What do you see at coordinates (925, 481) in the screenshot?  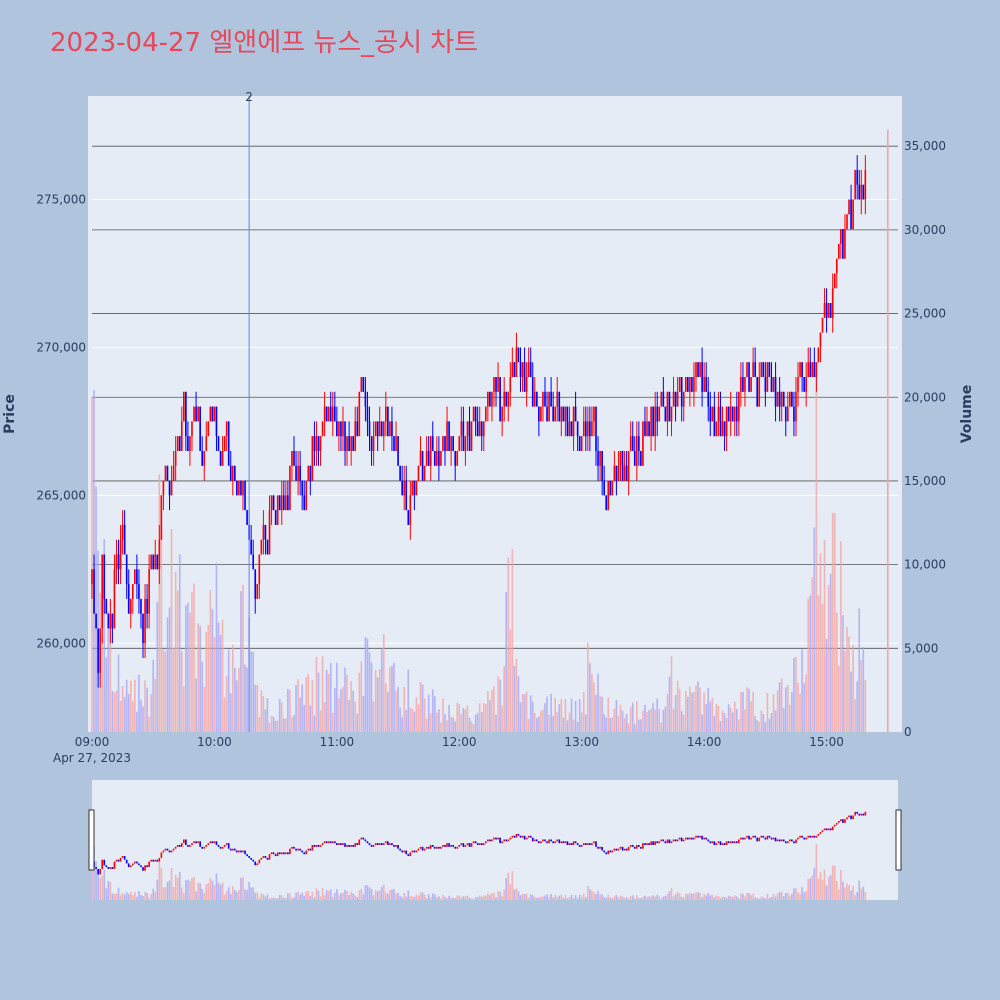 I see `y2-tick-label: 15,000` at bounding box center [925, 481].